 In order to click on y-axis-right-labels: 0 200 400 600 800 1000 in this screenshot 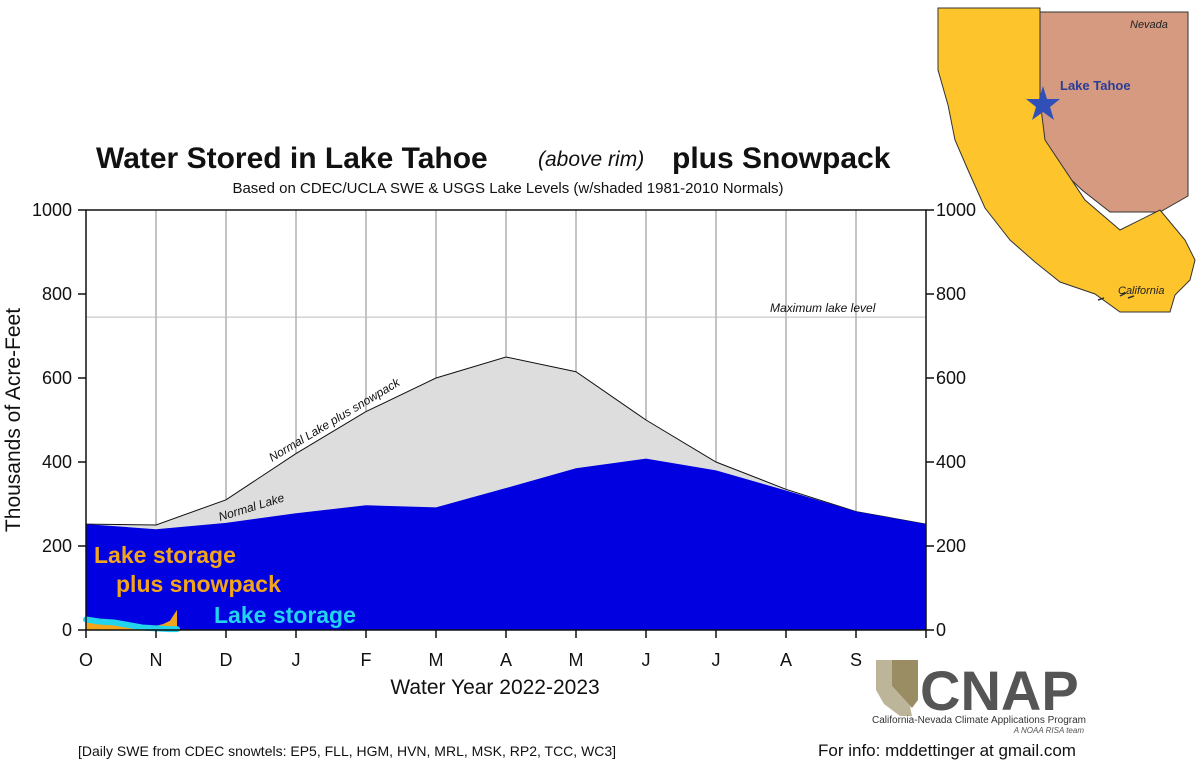, I will do `click(956, 420)`.